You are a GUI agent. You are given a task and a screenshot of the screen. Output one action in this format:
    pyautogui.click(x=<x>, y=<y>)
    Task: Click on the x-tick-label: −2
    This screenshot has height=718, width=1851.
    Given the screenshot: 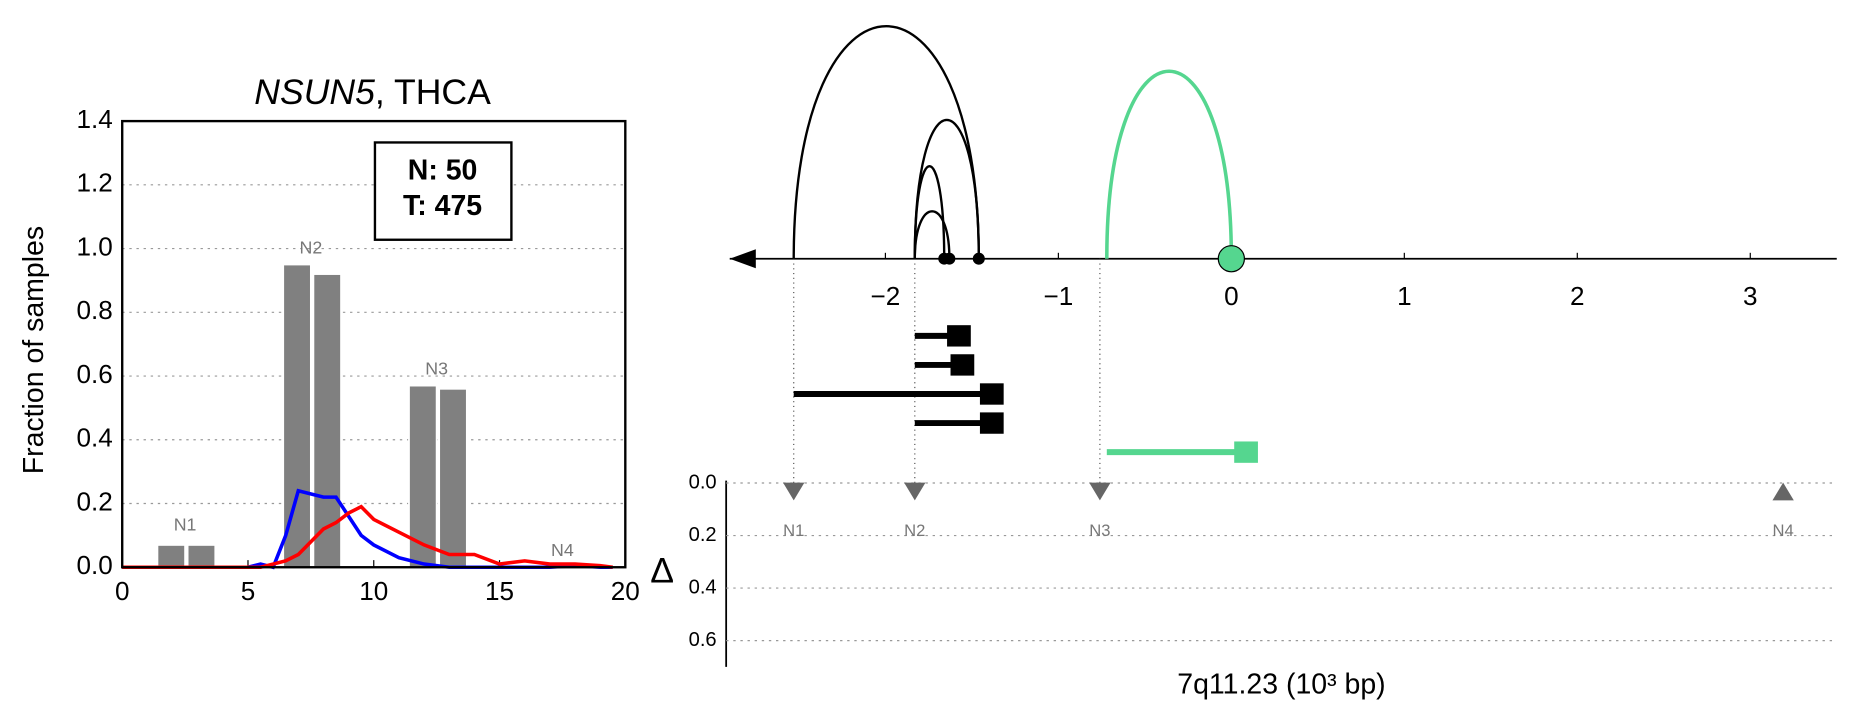 What is the action you would take?
    pyautogui.click(x=886, y=296)
    